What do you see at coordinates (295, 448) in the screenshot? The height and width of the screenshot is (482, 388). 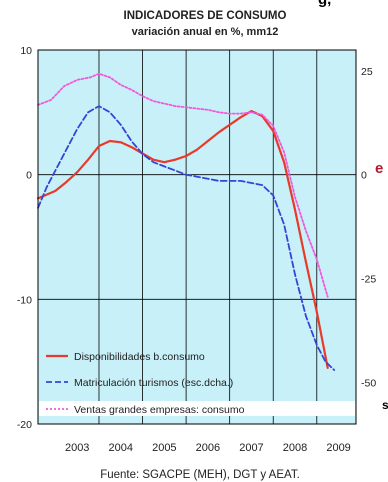 I see `x-tick-label: 2008` at bounding box center [295, 448].